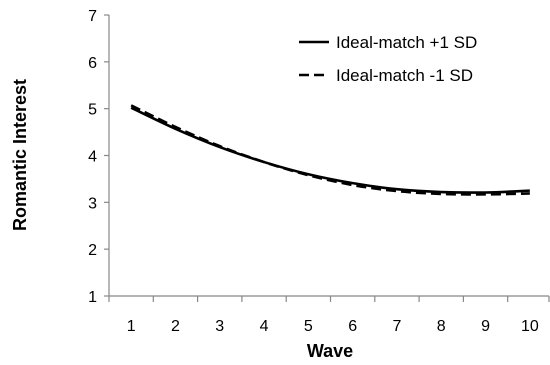 The height and width of the screenshot is (365, 550). Describe the element at coordinates (92, 157) in the screenshot. I see `y-tick-label: 4` at that location.